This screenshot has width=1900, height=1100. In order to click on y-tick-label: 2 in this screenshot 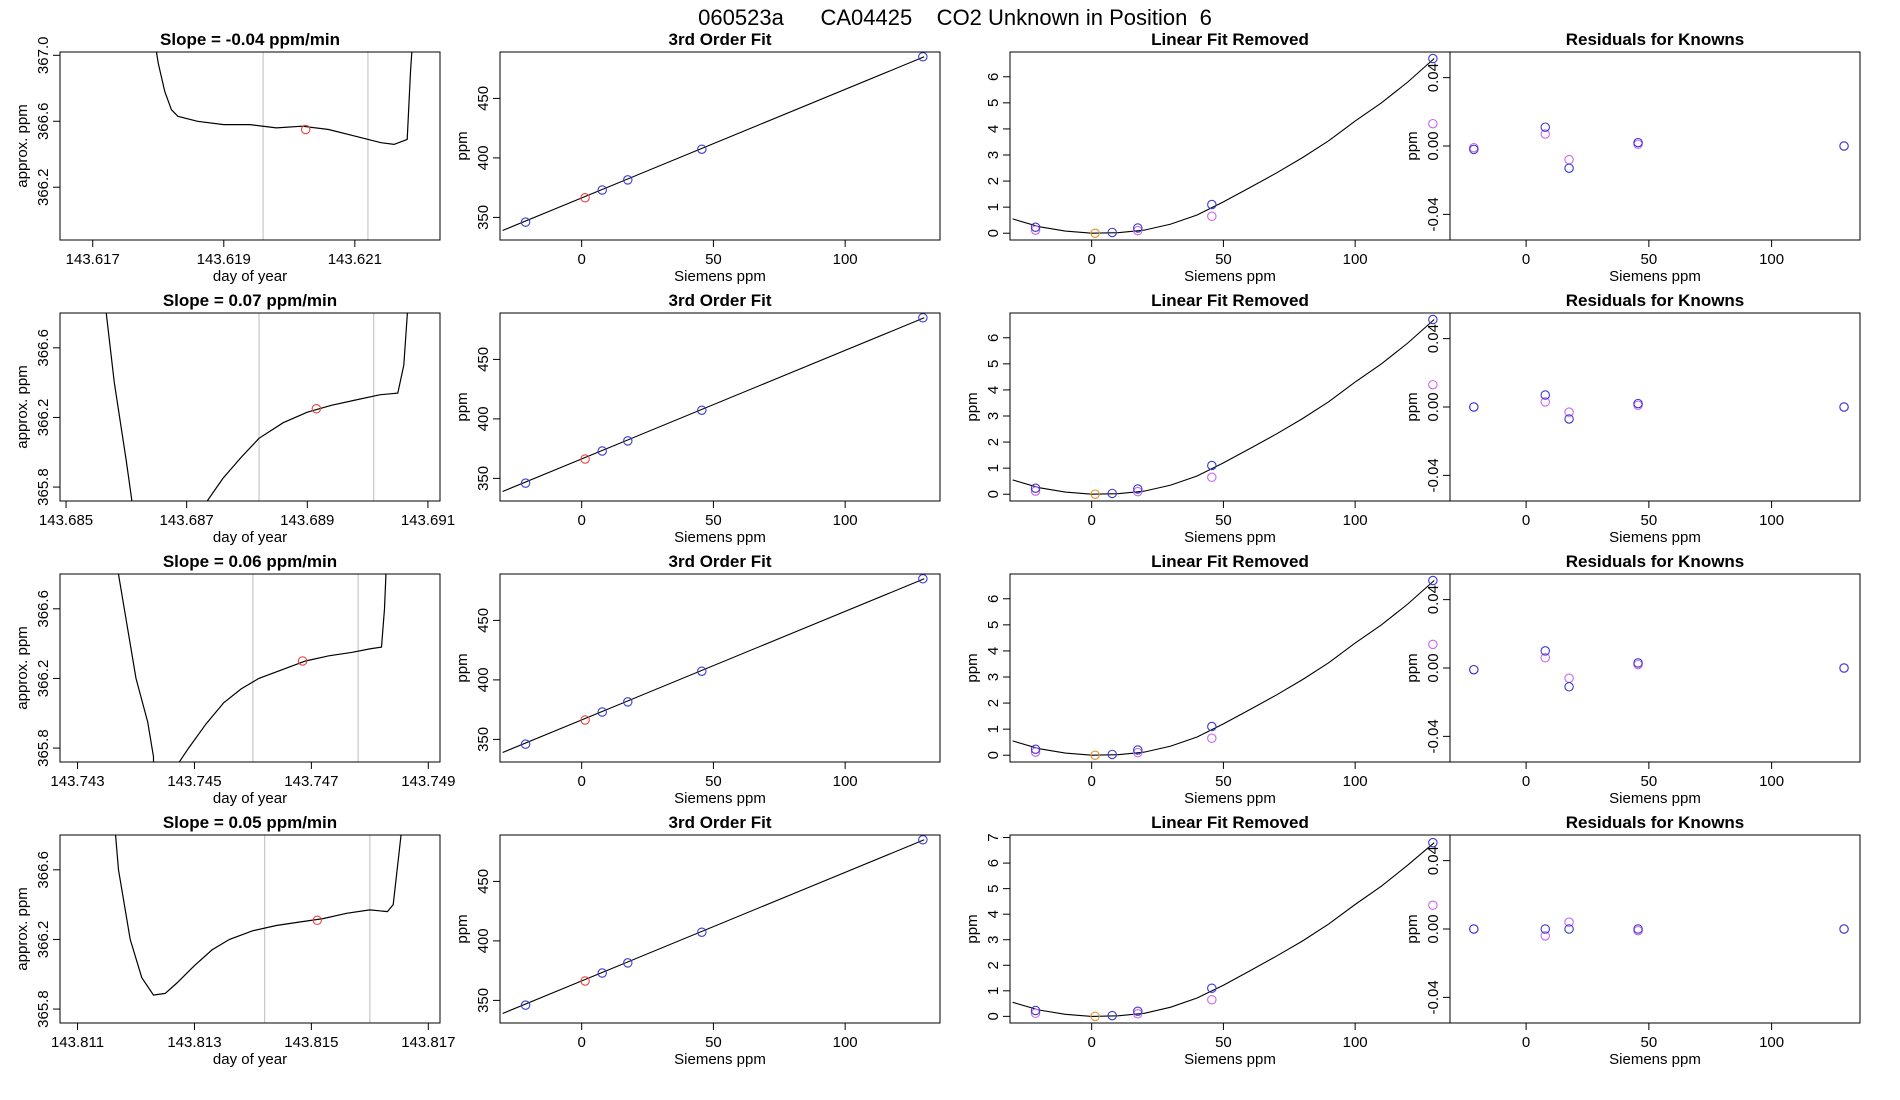, I will do `click(993, 703)`.